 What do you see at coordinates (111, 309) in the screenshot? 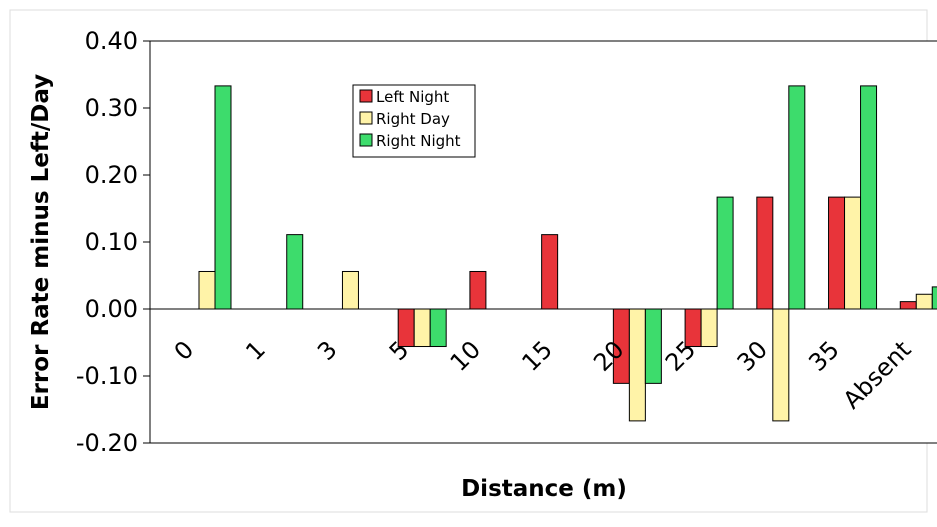
I see `y-tick-label: 0.00` at bounding box center [111, 309].